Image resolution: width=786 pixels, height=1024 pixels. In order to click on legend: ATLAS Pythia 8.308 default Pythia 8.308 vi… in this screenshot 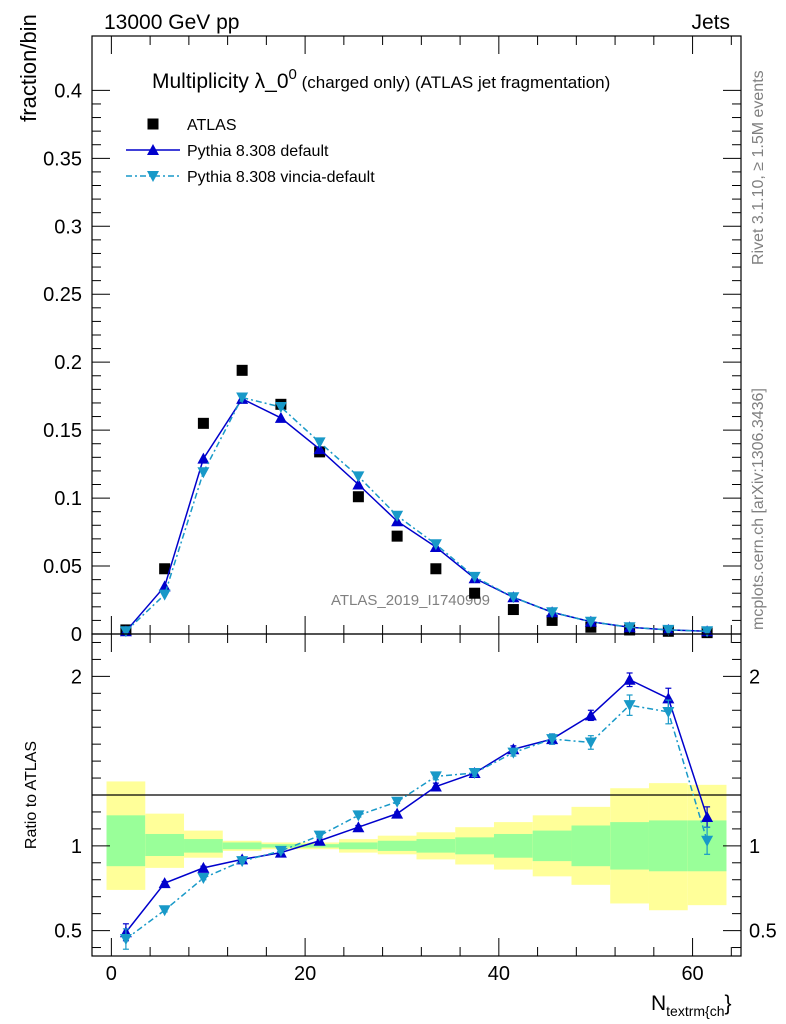, I will do `click(250, 151)`.